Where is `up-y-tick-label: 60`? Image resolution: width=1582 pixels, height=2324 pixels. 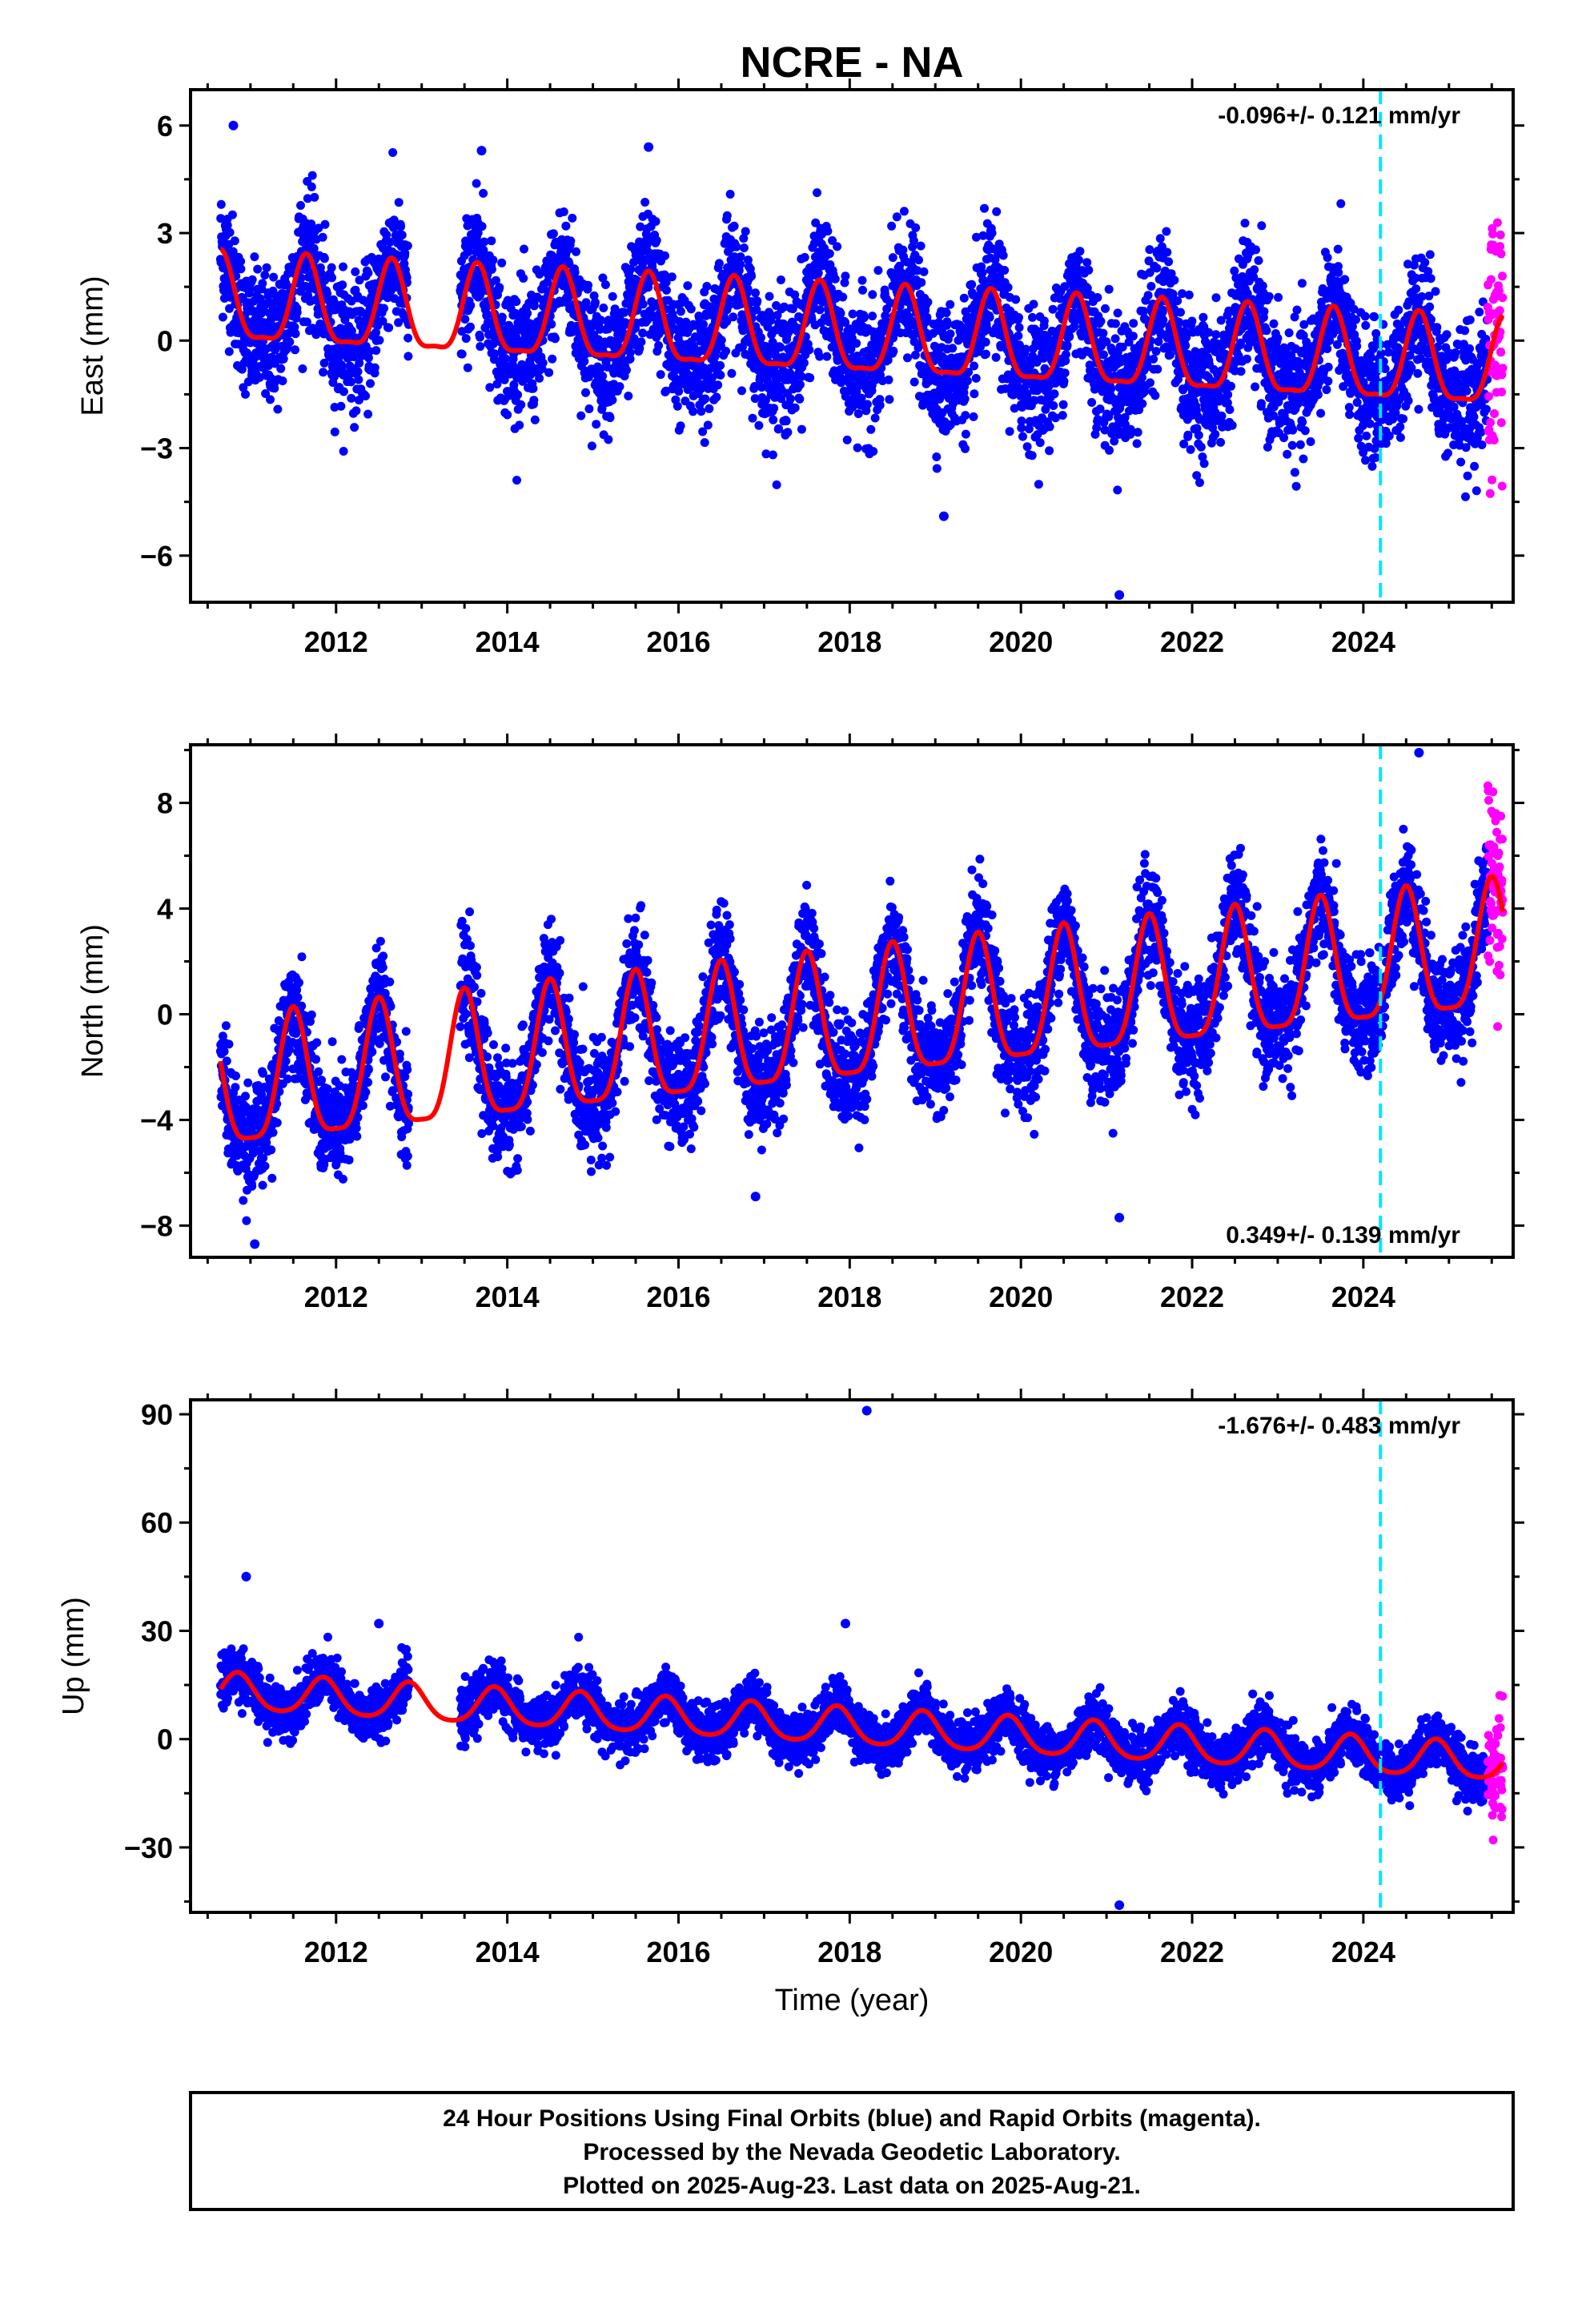 up-y-tick-label: 60 is located at coordinates (157, 1522).